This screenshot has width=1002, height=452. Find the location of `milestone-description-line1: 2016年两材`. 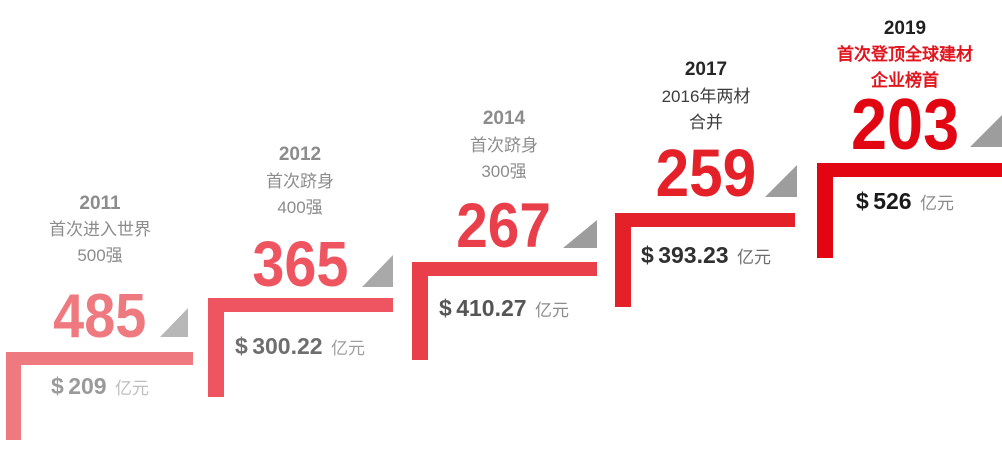

milestone-description-line1: 2016年两材 is located at coordinates (706, 96).